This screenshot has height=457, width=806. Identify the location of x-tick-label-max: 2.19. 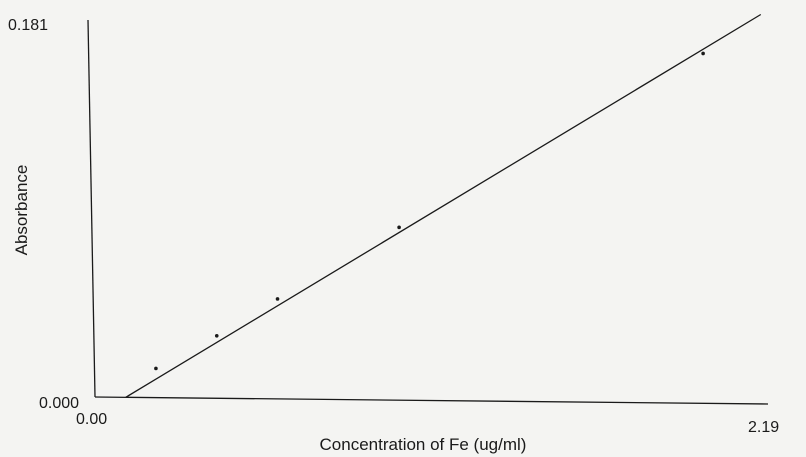
(763, 427).